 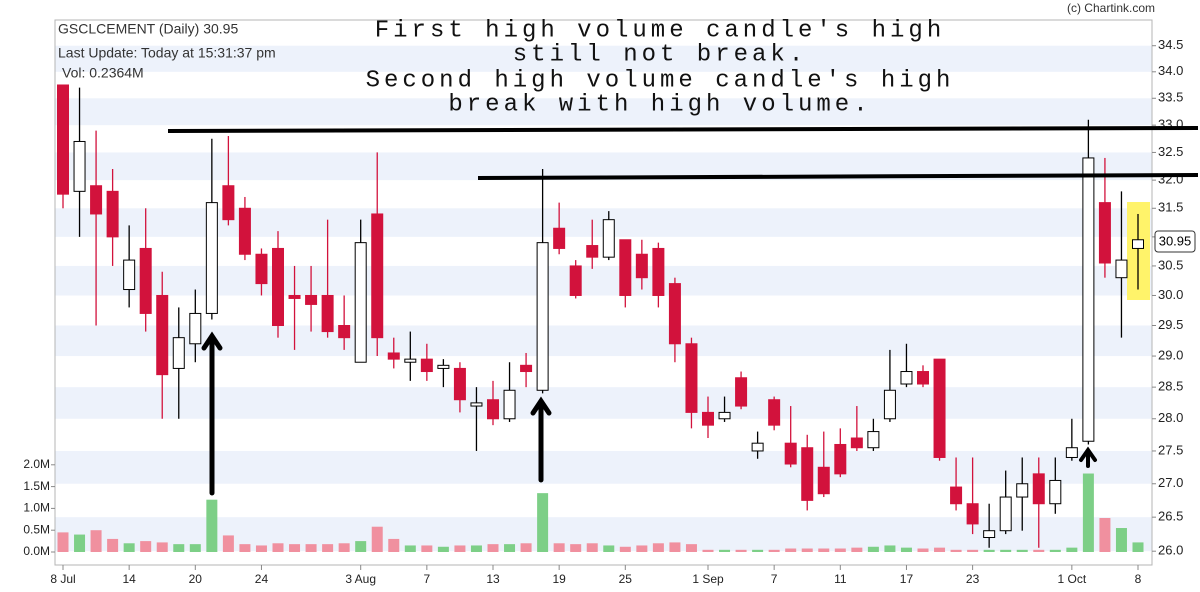 I want to click on y-tick-label: 26.0, so click(x=1170, y=550).